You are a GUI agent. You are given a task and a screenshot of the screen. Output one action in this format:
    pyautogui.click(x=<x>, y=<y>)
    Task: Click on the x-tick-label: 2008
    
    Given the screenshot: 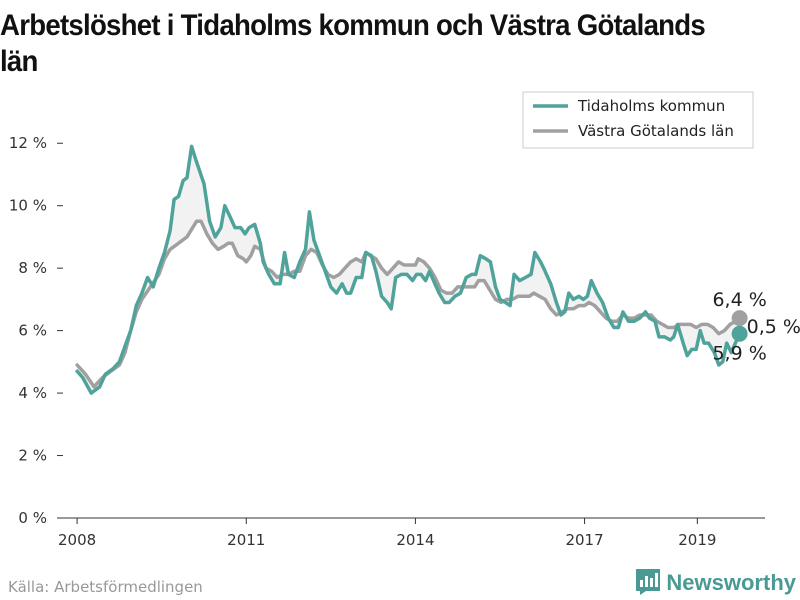 What is the action you would take?
    pyautogui.click(x=77, y=540)
    